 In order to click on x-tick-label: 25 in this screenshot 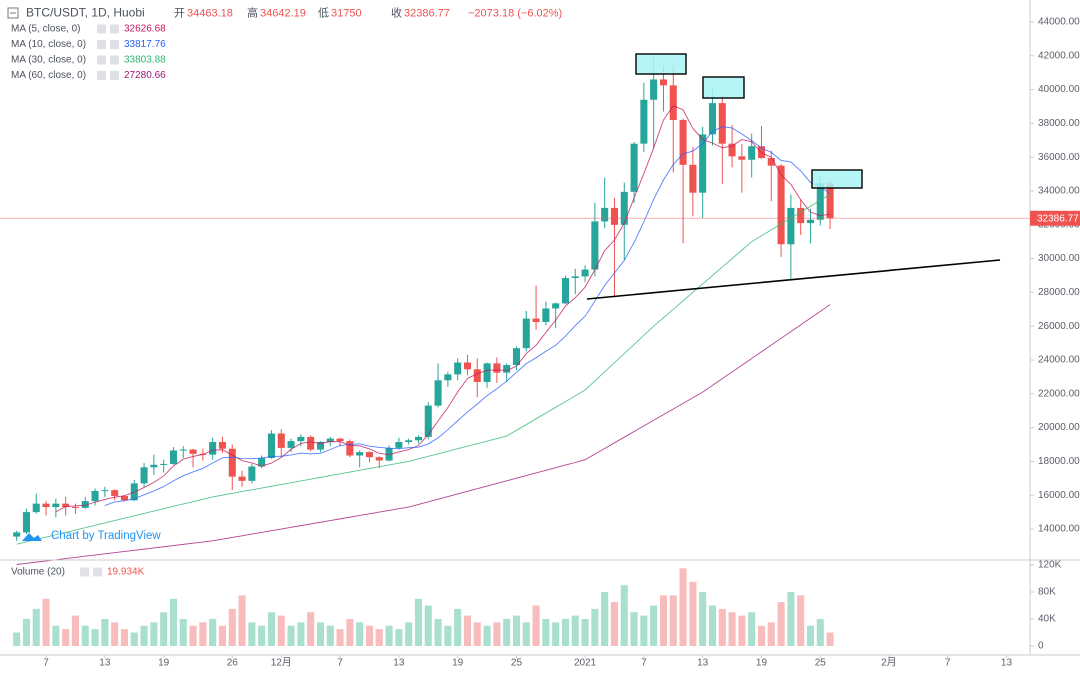, I will do `click(821, 663)`.